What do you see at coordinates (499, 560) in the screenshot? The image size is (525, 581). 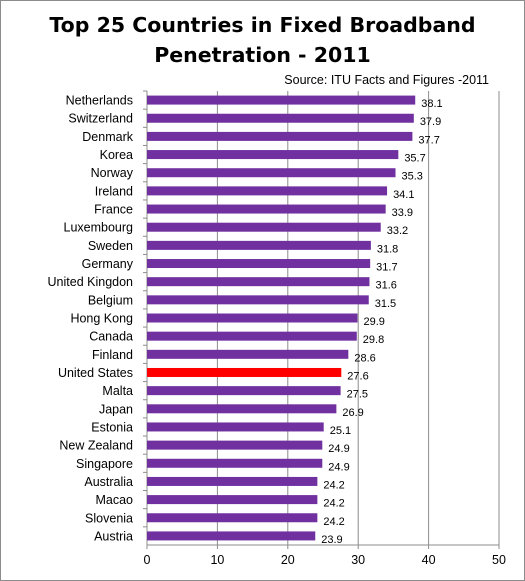 I see `x-tick-label: 50` at bounding box center [499, 560].